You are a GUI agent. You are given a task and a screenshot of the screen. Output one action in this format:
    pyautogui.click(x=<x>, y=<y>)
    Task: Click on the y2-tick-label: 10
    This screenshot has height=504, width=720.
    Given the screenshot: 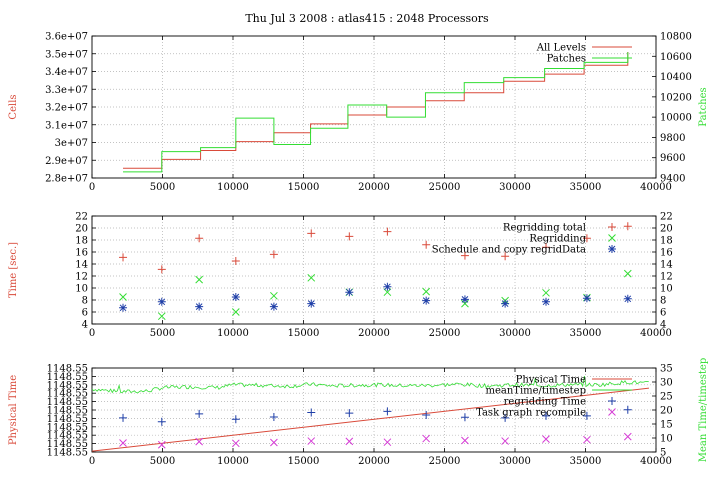 What is the action you would take?
    pyautogui.click(x=666, y=439)
    